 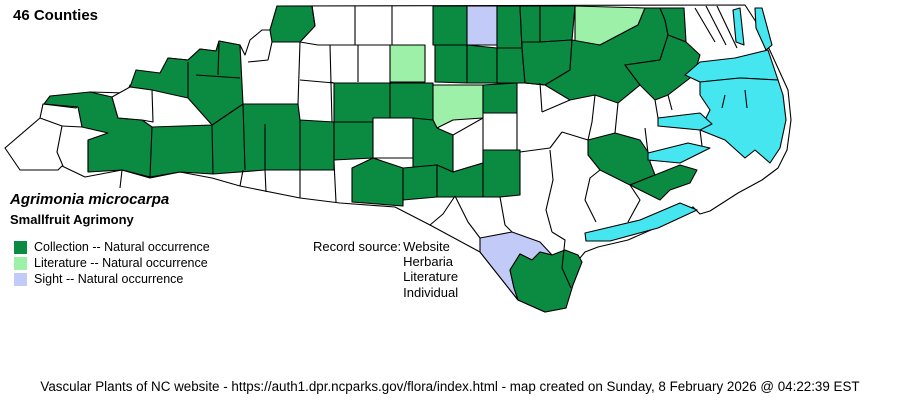 I want to click on common-name: Smallfruit Agrimony, so click(x=72, y=219).